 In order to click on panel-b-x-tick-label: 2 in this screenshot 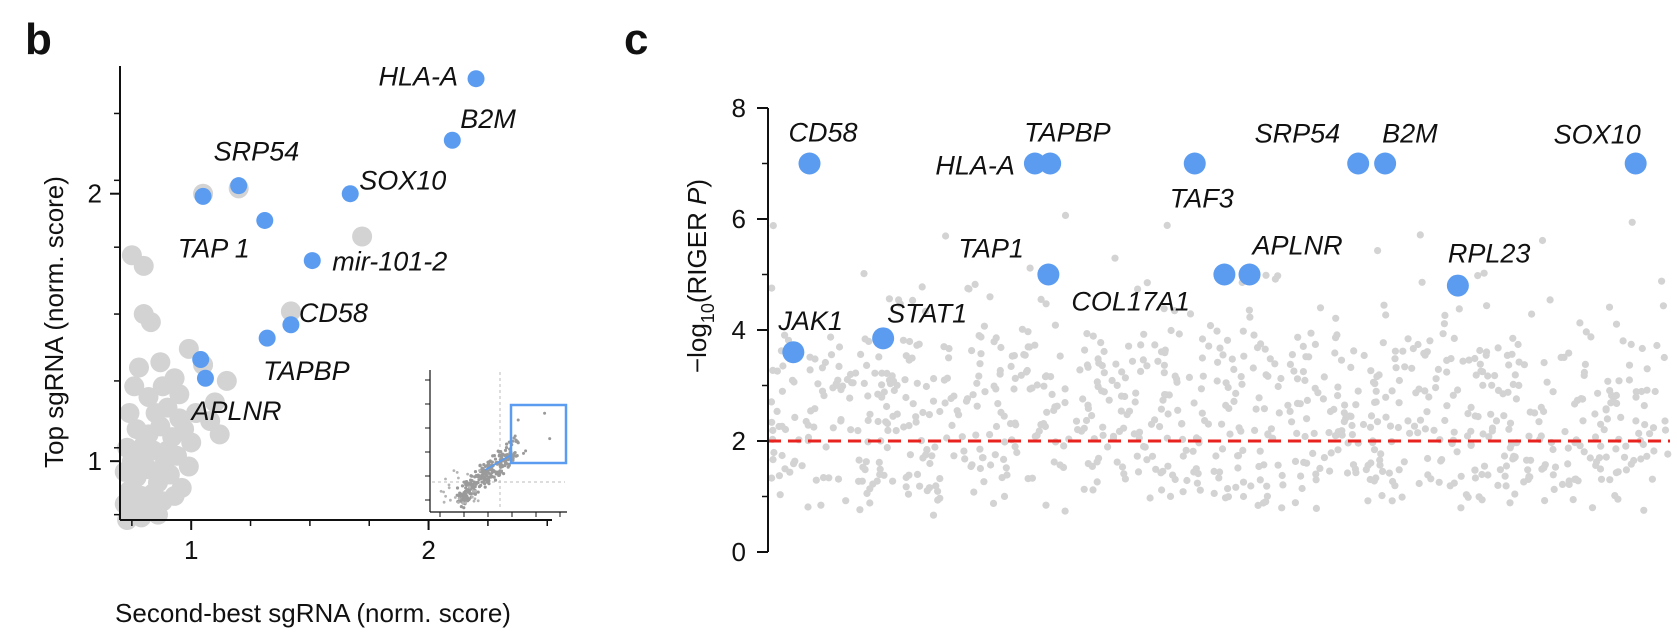, I will do `click(428, 550)`.